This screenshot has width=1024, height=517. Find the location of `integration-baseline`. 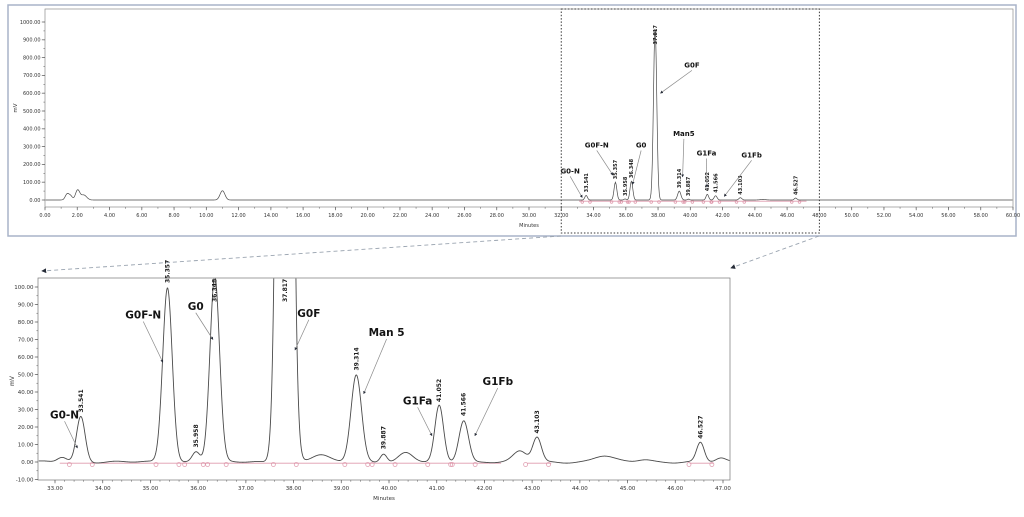

integration-baseline is located at coordinates (387, 464).